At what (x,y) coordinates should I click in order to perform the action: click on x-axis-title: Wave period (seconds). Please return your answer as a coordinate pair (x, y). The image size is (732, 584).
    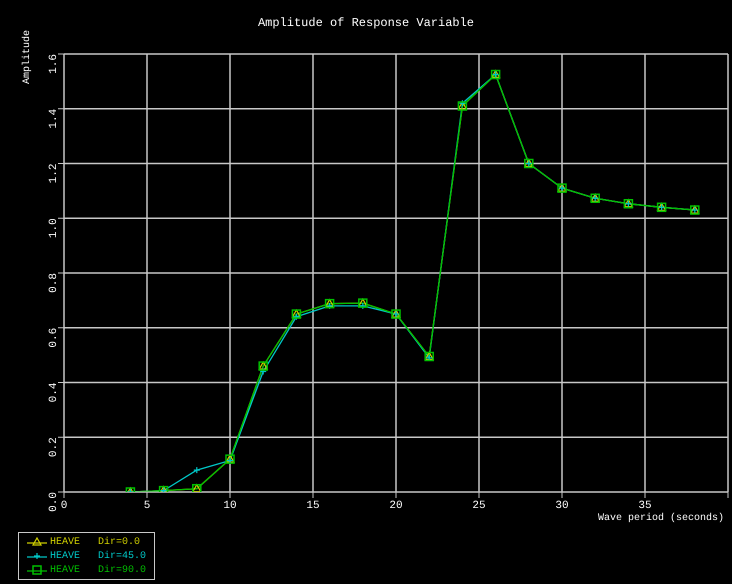
    Looking at the image, I should click on (661, 518).